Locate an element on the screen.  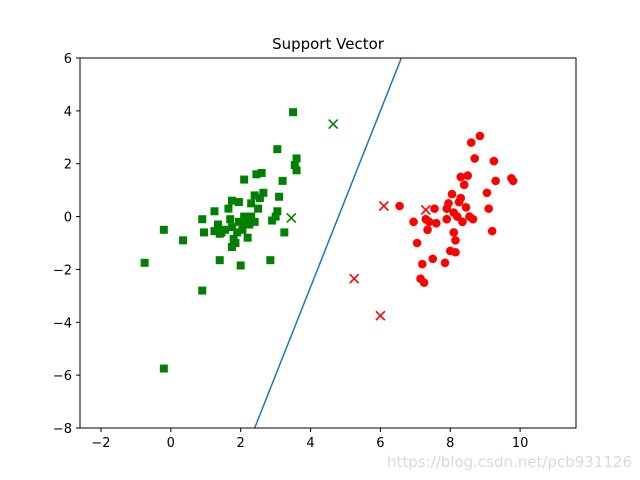
x-tick-label: 8 is located at coordinates (450, 443).